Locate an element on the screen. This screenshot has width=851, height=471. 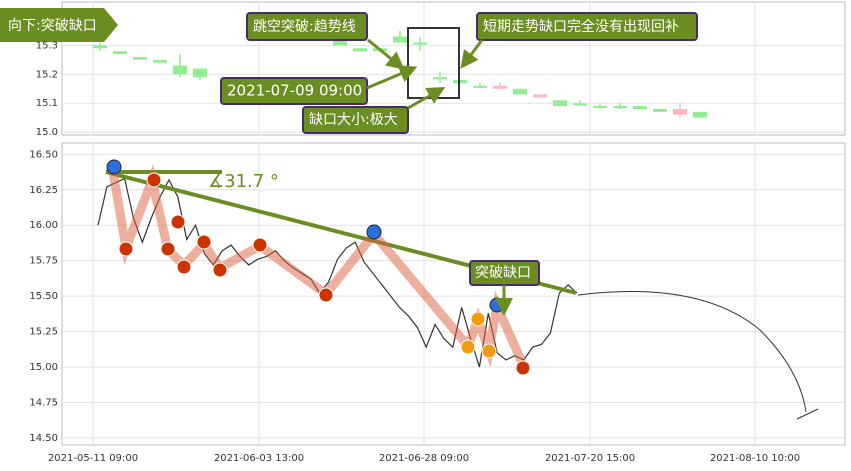
y-tick-label: 16.50 is located at coordinates (43, 154).